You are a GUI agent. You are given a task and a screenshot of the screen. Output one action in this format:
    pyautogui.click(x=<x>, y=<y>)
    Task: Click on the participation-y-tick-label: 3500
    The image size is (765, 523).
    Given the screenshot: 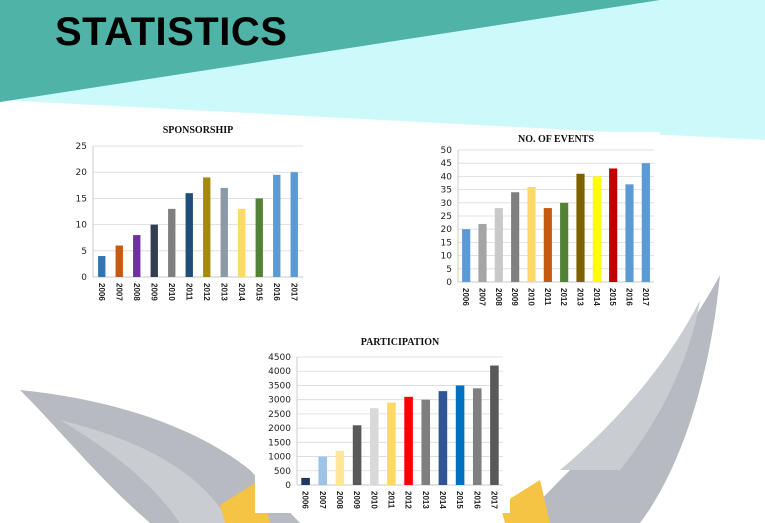 What is the action you would take?
    pyautogui.click(x=279, y=386)
    